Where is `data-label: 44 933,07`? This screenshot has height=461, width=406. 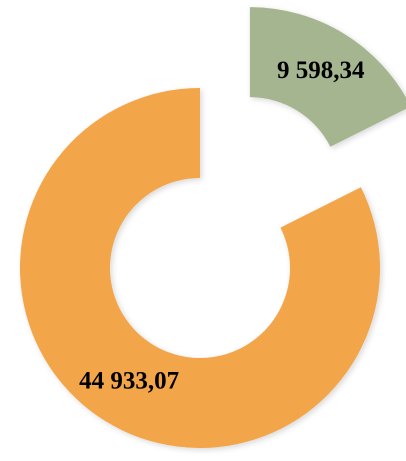
data-label: 44 933,07 is located at coordinates (129, 381).